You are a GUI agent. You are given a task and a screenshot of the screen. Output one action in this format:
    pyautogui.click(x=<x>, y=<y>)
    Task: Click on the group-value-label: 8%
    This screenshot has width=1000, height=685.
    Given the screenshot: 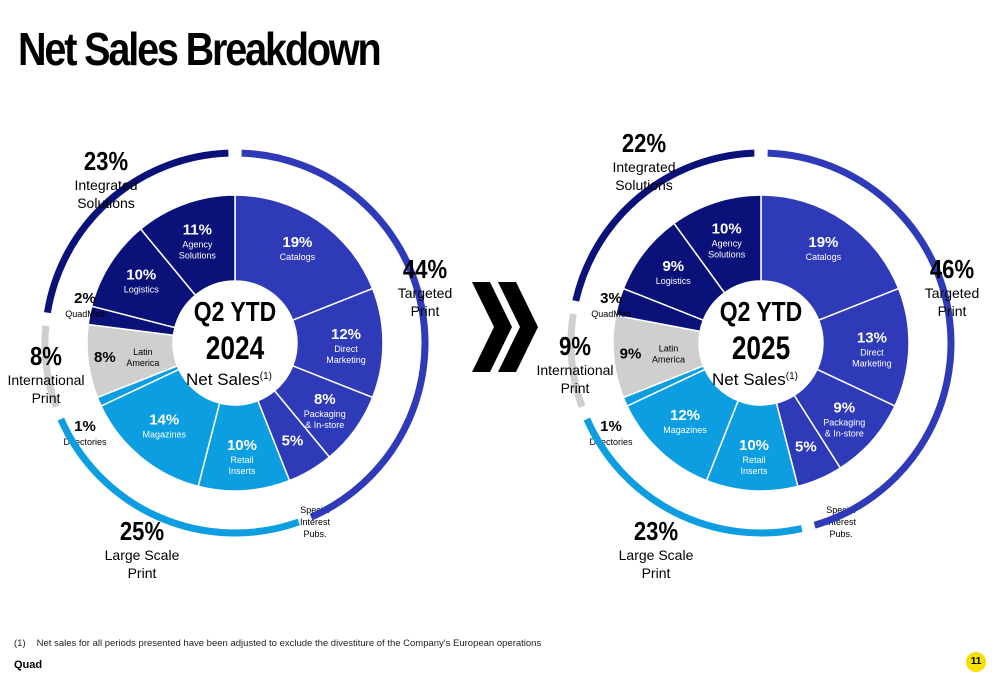 What is the action you would take?
    pyautogui.click(x=46, y=356)
    